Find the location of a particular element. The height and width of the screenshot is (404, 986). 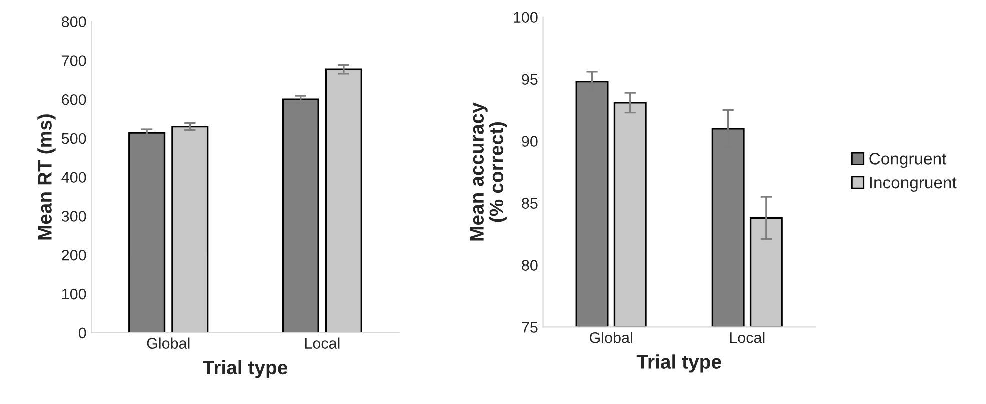

y-tick-label: 200 is located at coordinates (74, 255).